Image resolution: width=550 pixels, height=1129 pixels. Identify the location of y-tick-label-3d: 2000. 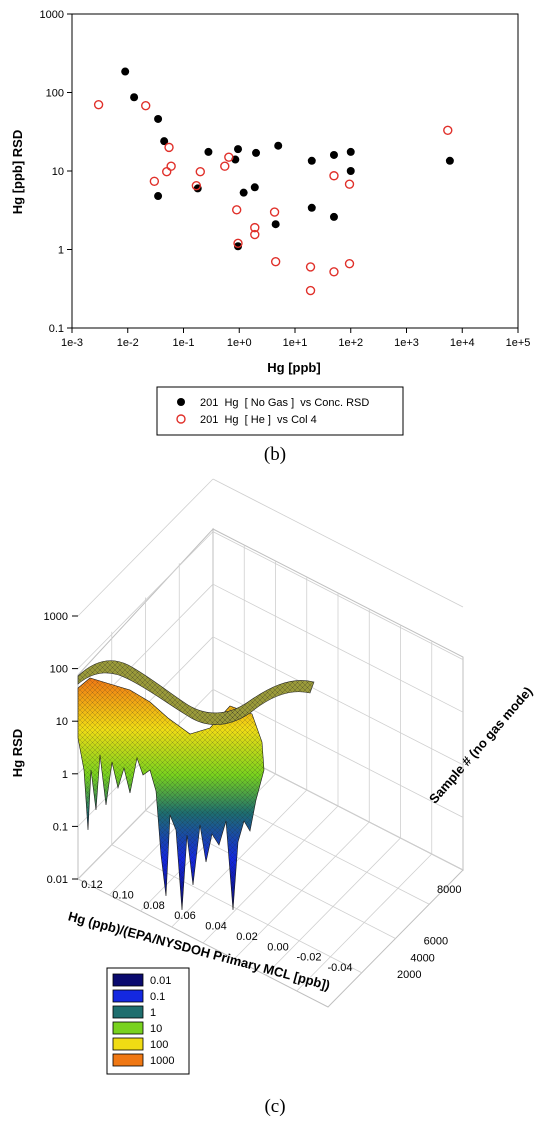
(409, 975).